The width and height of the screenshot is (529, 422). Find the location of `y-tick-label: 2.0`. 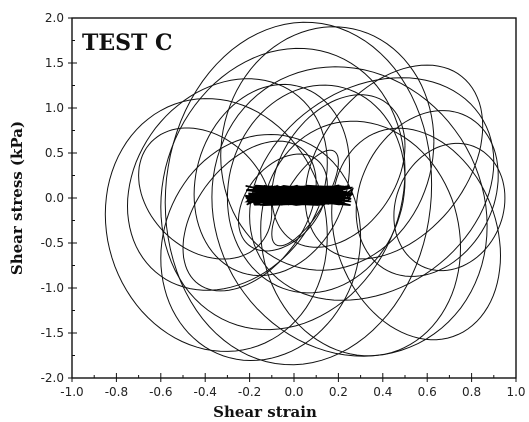

y-tick-label: 2.0 is located at coordinates (54, 18).